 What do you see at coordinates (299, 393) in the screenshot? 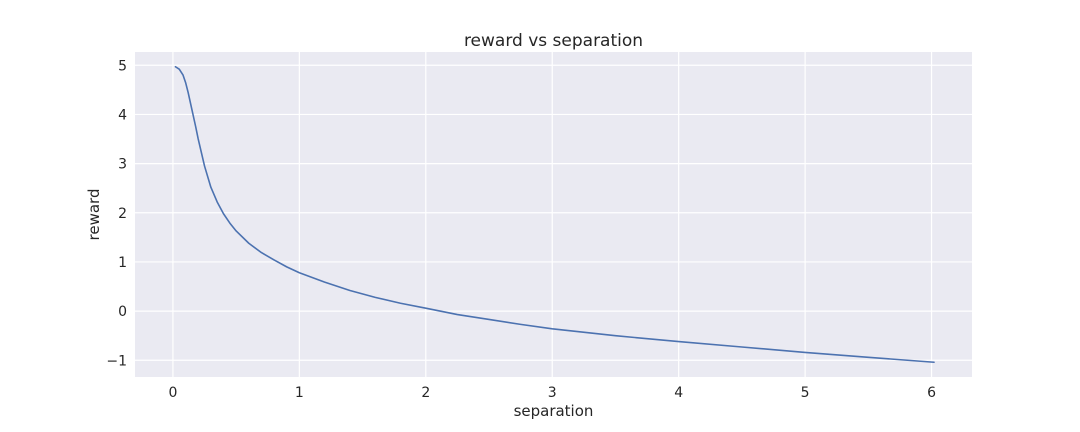
I see `x-tick-label: 1` at bounding box center [299, 393].